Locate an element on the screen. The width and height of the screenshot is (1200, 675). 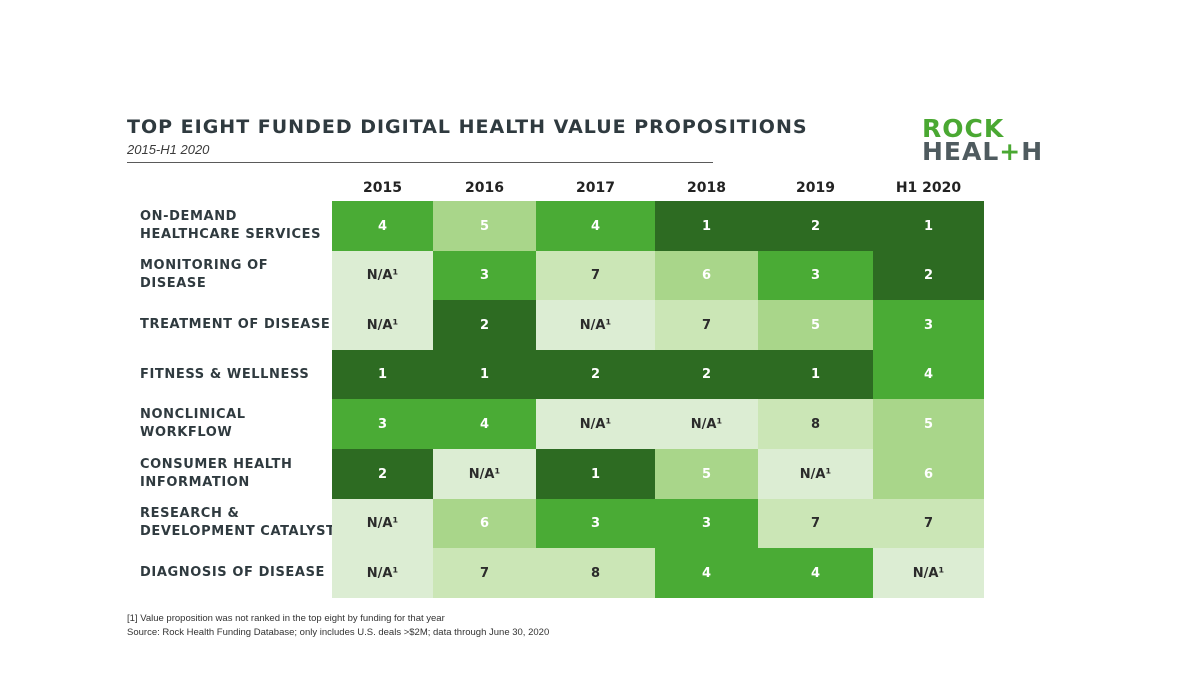
logo-line2: HEAL+H is located at coordinates (983, 151).